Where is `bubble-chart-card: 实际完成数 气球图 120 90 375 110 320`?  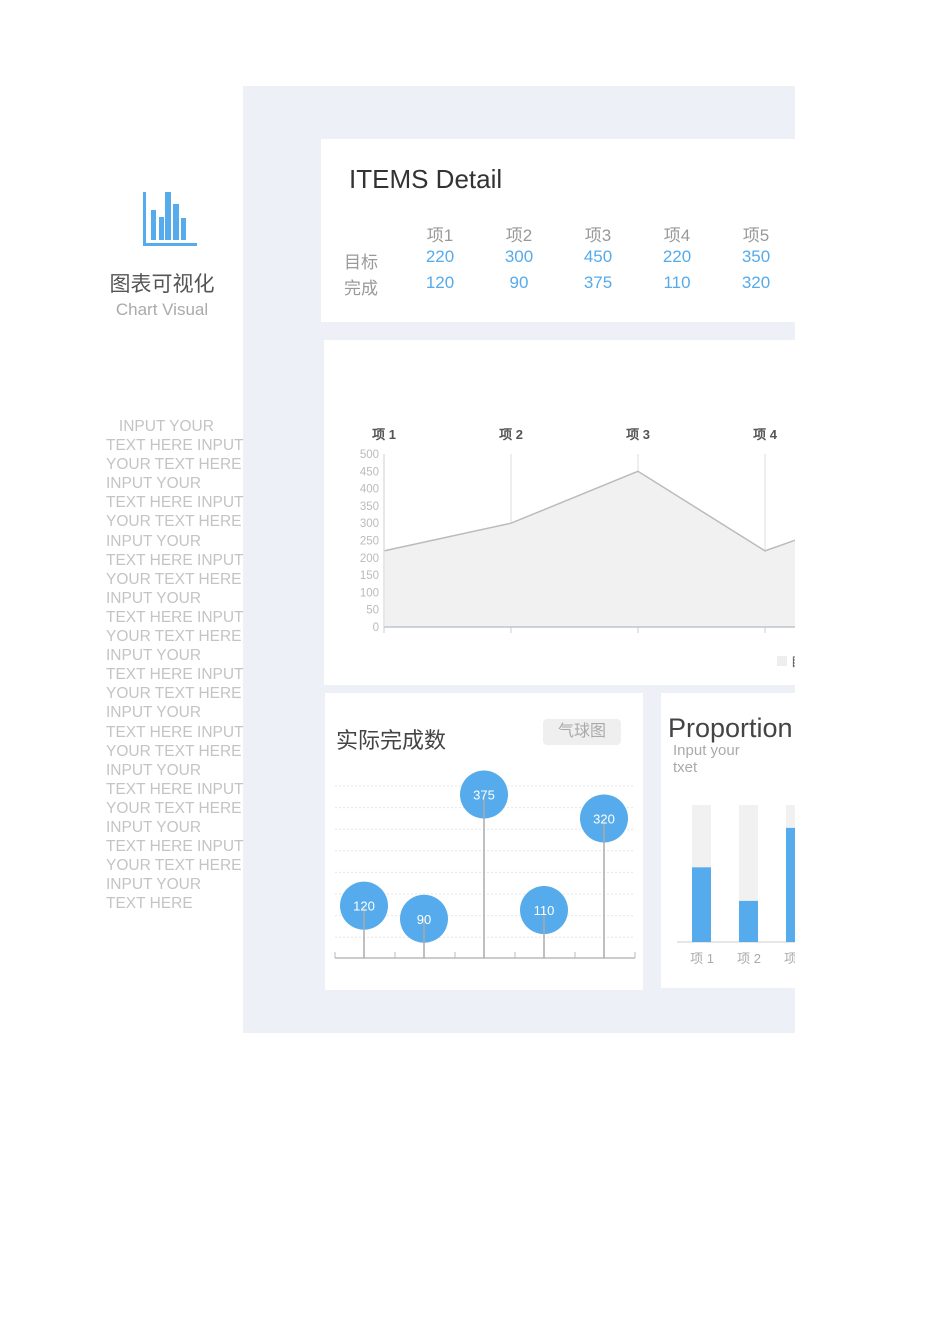 bubble-chart-card: 实际完成数 气球图 120 90 375 110 320 is located at coordinates (484, 841).